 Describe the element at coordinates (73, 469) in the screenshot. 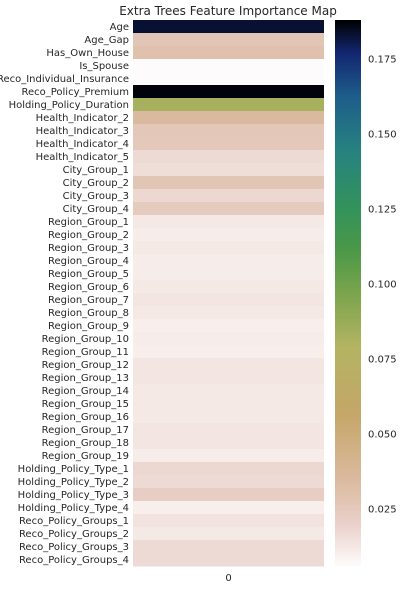

I see `feature-label: Holding_Policy_Type_1` at that location.